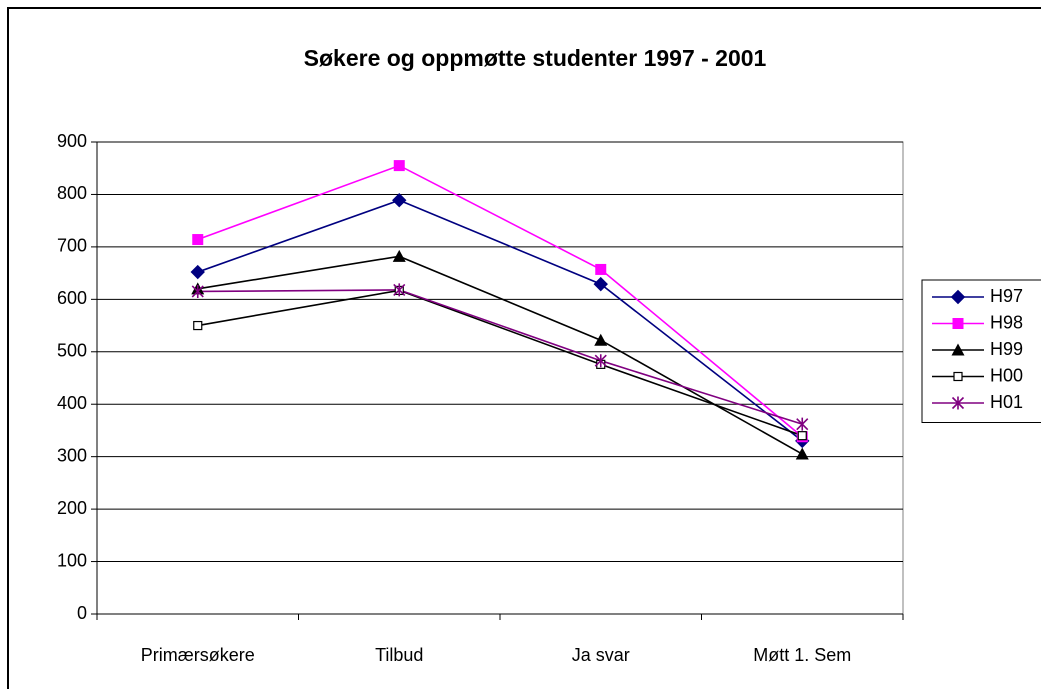 The height and width of the screenshot is (689, 1041). I want to click on y-tick-label: 200, so click(72, 508).